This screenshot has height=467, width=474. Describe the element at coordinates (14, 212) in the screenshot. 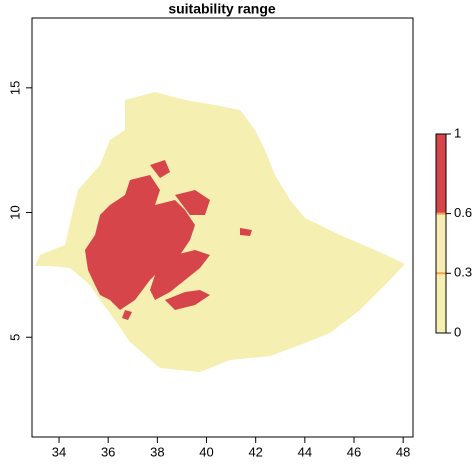

I see `y-tick-label: 10` at that location.